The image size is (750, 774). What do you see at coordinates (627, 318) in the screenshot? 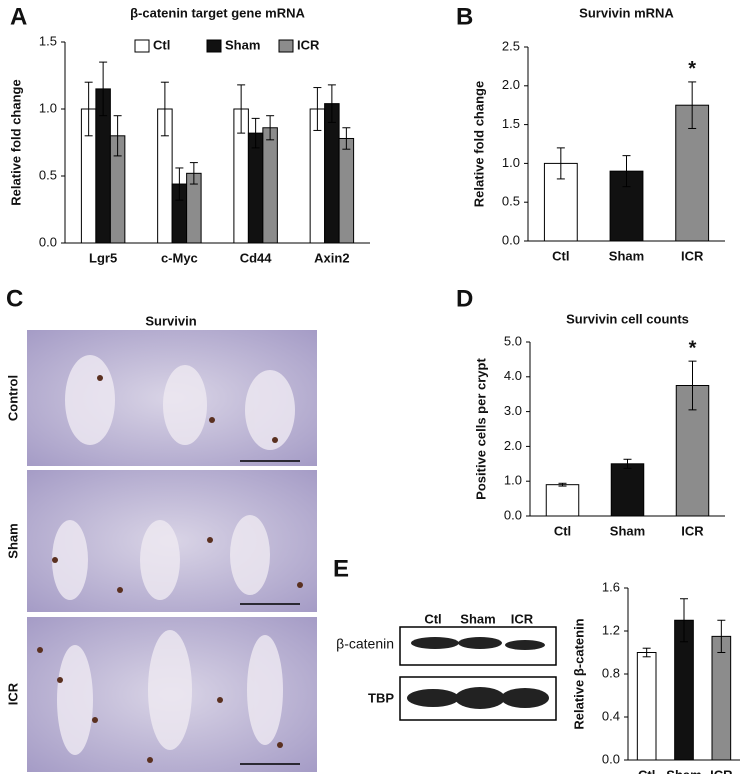
I see `chart-title: Survivin cell counts` at bounding box center [627, 318].